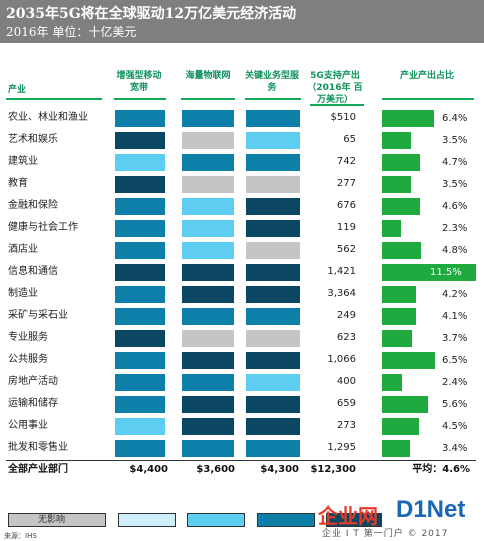 The height and width of the screenshot is (541, 484). I want to click on col-header-output: 5G支持产出（2016年 百万美元）, so click(335, 88).